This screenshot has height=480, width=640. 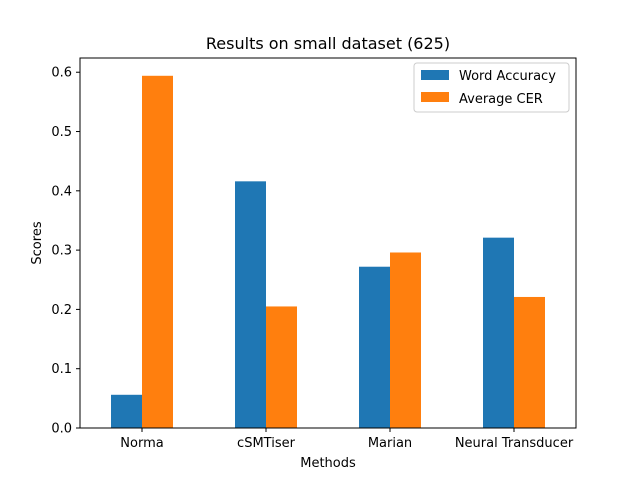 What do you see at coordinates (141, 443) in the screenshot?
I see `x-tick-label-norma: Norma` at bounding box center [141, 443].